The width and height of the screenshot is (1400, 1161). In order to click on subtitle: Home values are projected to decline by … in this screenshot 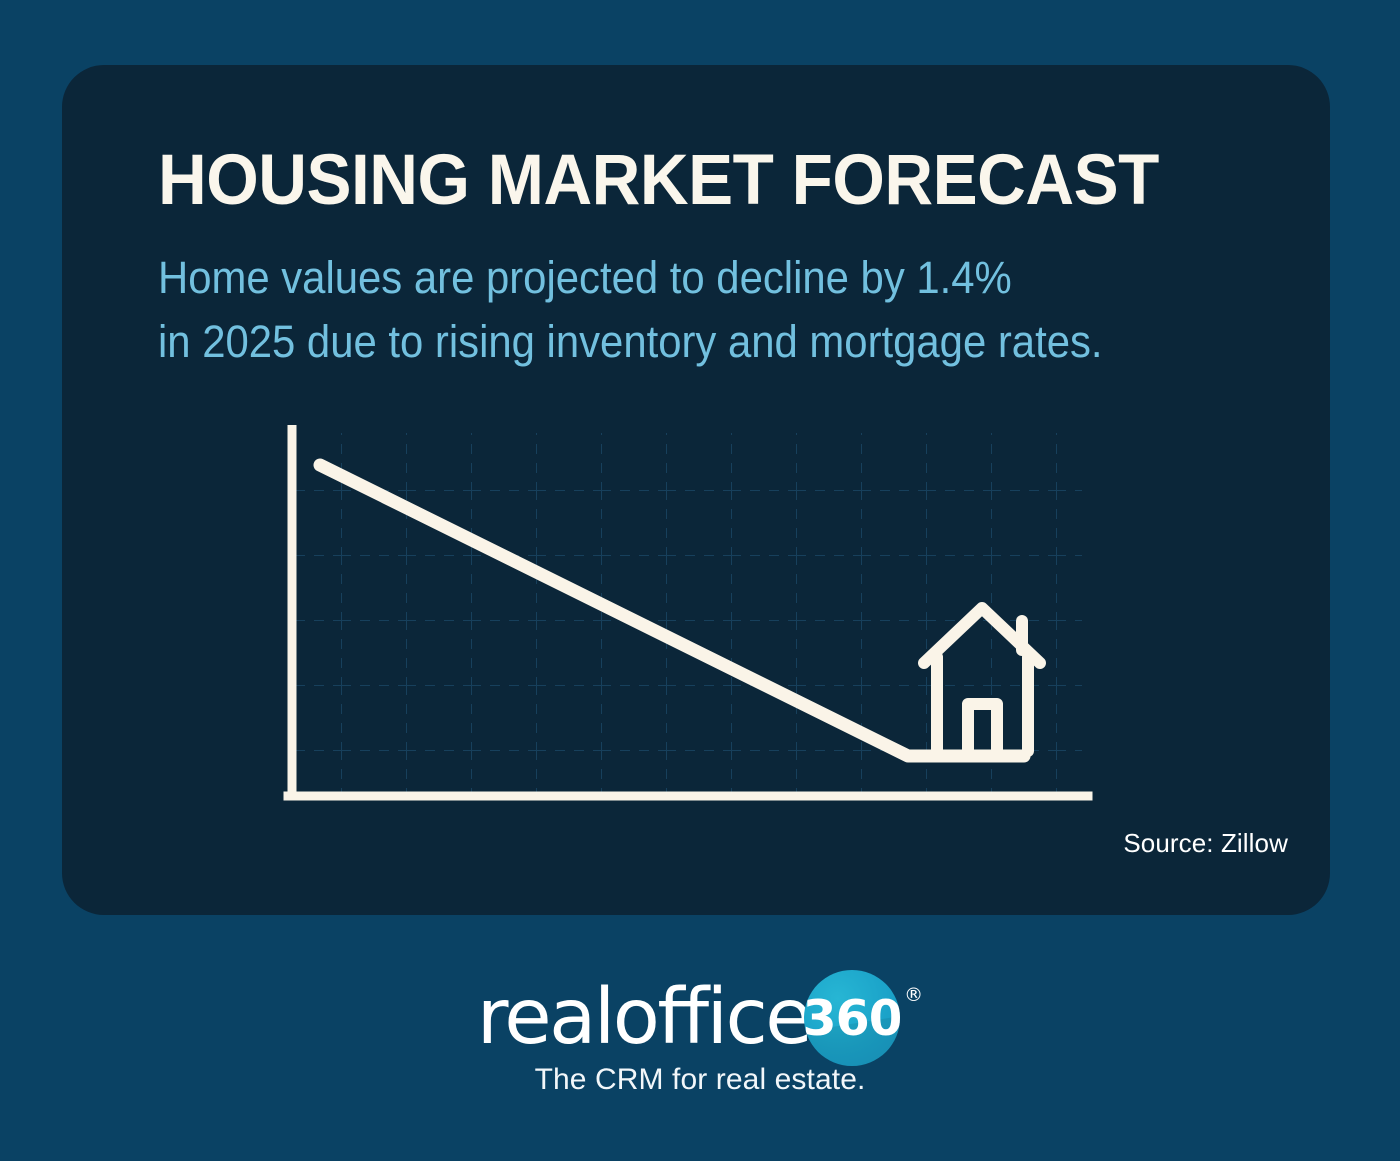, I will do `click(679, 310)`.